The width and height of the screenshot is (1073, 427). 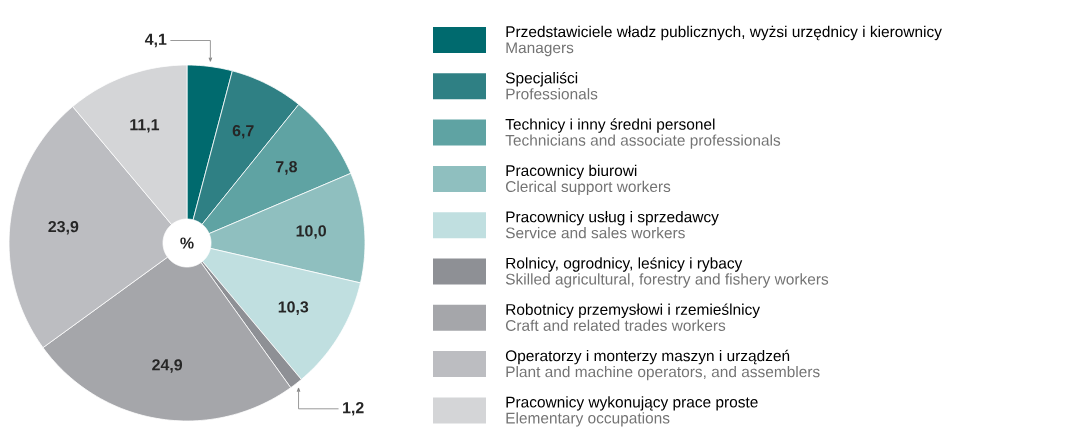 I want to click on legend-label: Rolnicy, ogrodnicy, leśnicy i rybacy, so click(x=624, y=264).